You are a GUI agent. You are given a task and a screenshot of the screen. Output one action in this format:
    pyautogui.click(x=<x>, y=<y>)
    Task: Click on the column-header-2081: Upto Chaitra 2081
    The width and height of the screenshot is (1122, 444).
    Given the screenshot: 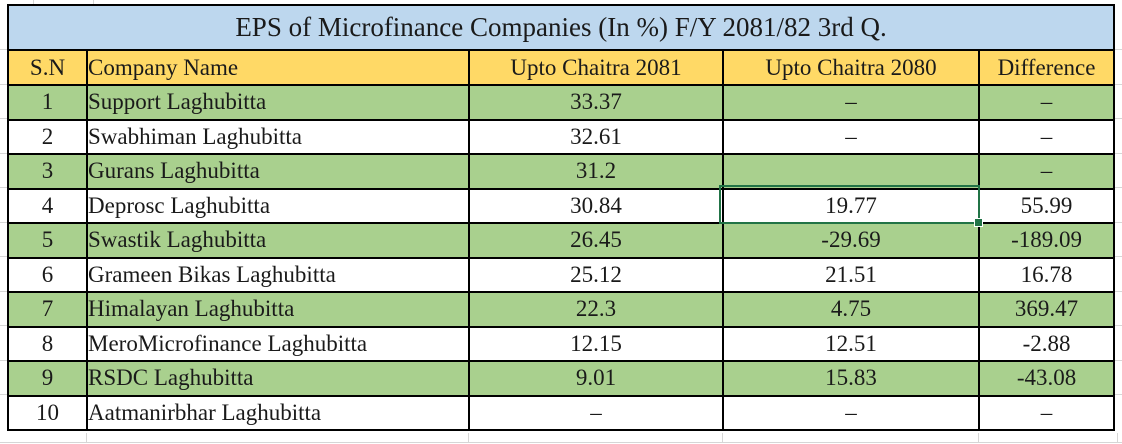 What is the action you would take?
    pyautogui.click(x=596, y=67)
    